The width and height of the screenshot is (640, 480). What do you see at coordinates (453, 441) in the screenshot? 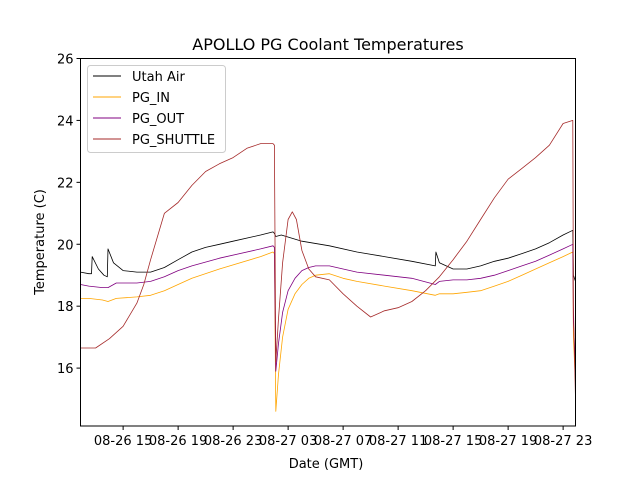
I see `x-tick-label: 08-27 15` at bounding box center [453, 441].